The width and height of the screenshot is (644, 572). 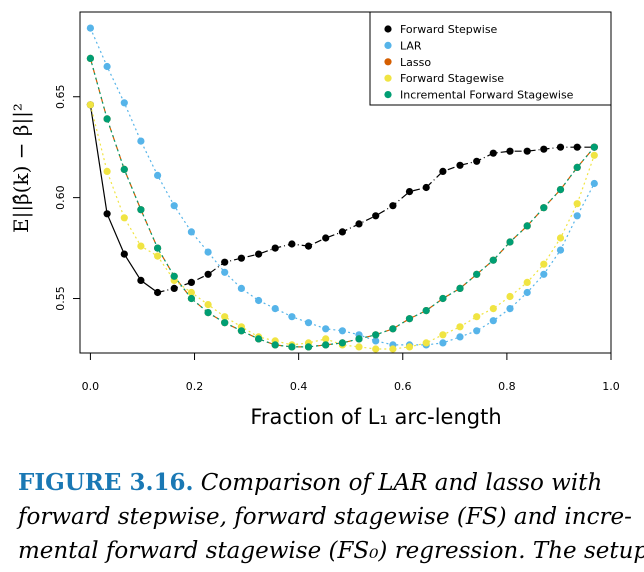 I want to click on x-tick-label: 0.2, so click(x=195, y=386).